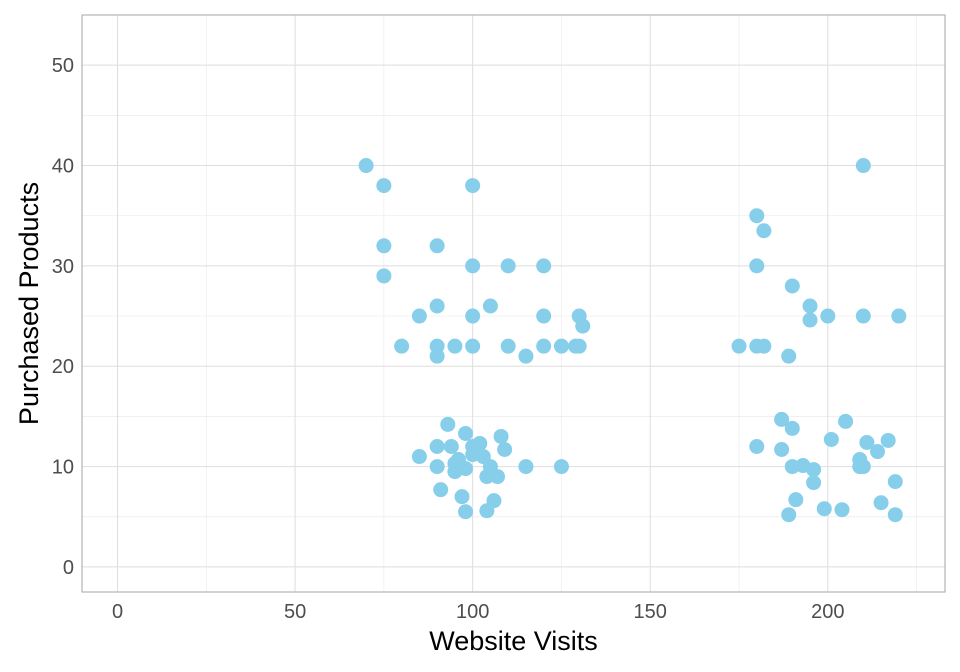 The width and height of the screenshot is (960, 672). I want to click on y-axis-title: Purchased Products, so click(29, 303).